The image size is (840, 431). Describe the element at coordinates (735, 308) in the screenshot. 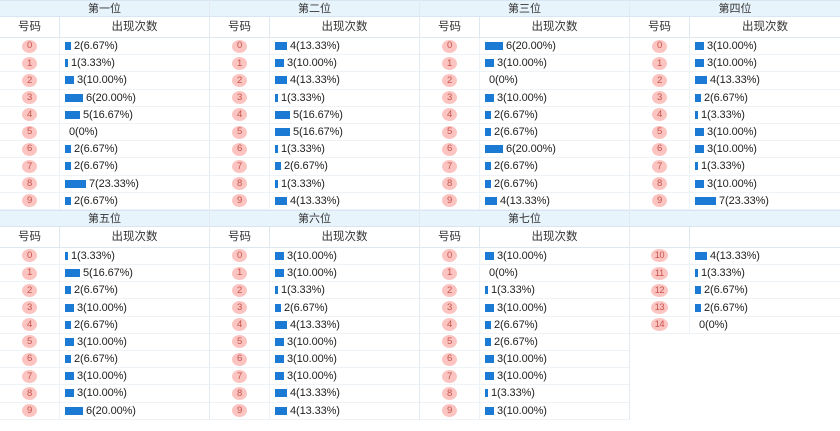

I see `table-row: 13 2(6.67%)` at that location.